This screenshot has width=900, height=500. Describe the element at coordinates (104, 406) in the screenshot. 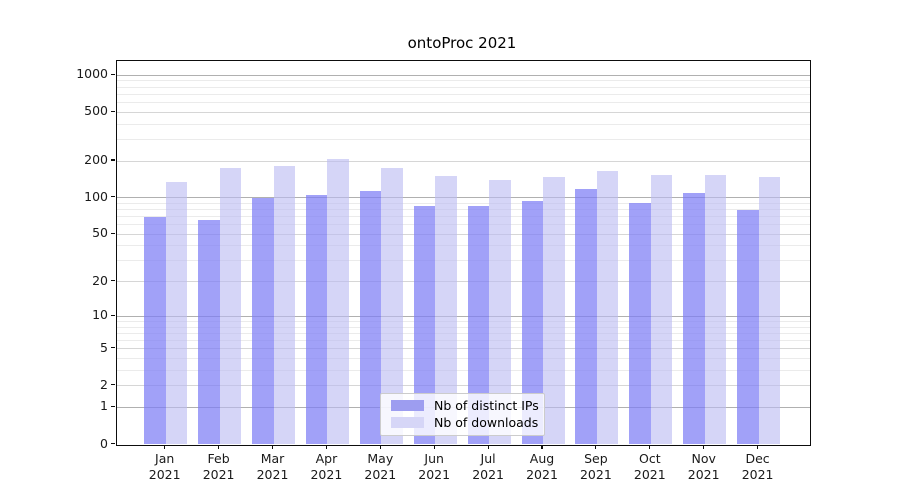

I see `y-tick-label: 1` at that location.